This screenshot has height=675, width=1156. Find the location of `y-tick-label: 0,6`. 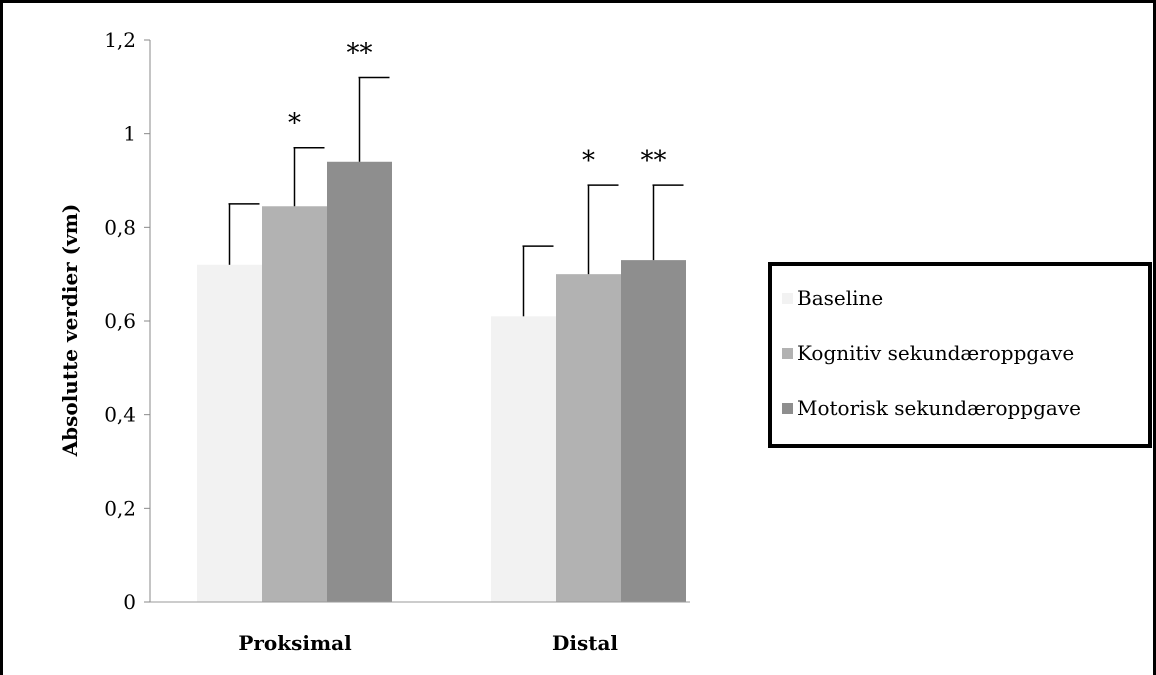

y-tick-label: 0,6 is located at coordinates (120, 321).